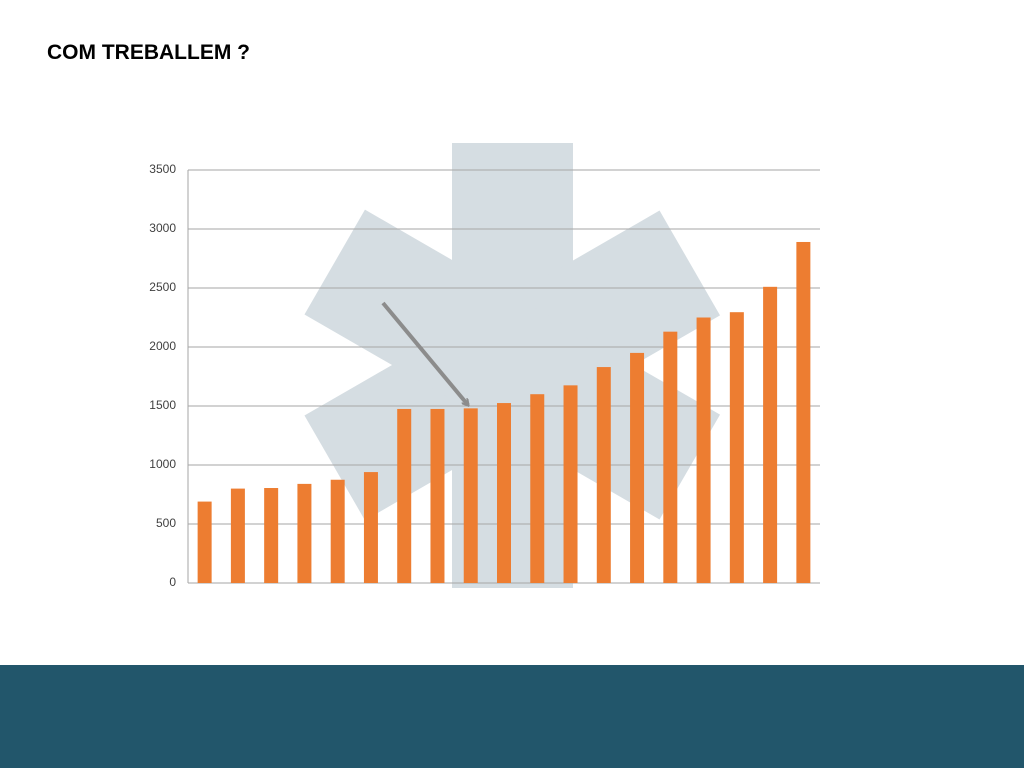  I want to click on y-tick-label: 2000, so click(162, 346).